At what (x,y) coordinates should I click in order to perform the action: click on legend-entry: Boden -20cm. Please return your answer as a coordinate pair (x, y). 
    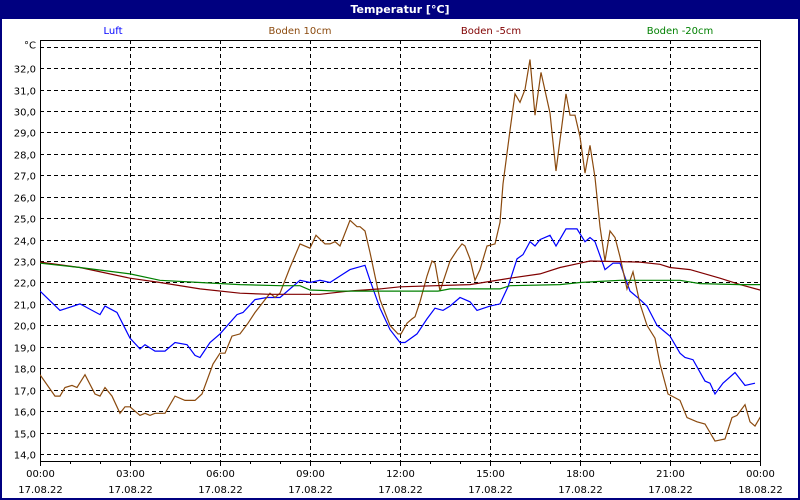
    Looking at the image, I should click on (680, 31).